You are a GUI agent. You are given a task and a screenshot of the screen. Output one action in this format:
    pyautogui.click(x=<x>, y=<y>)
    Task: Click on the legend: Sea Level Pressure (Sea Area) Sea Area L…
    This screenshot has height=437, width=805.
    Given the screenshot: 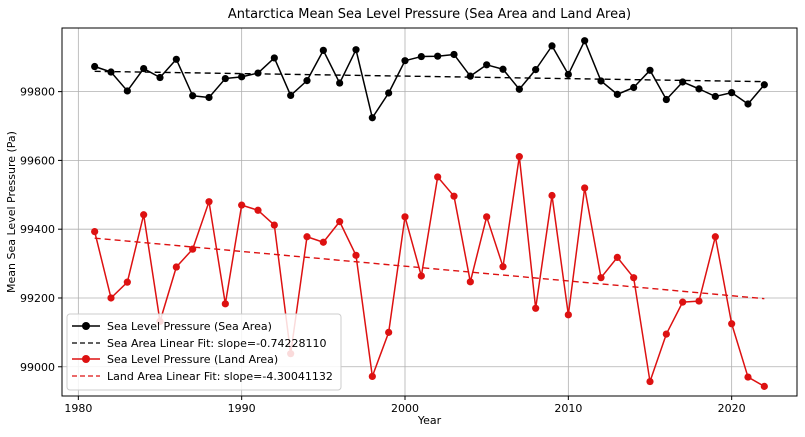 What is the action you would take?
    pyautogui.click(x=204, y=352)
    